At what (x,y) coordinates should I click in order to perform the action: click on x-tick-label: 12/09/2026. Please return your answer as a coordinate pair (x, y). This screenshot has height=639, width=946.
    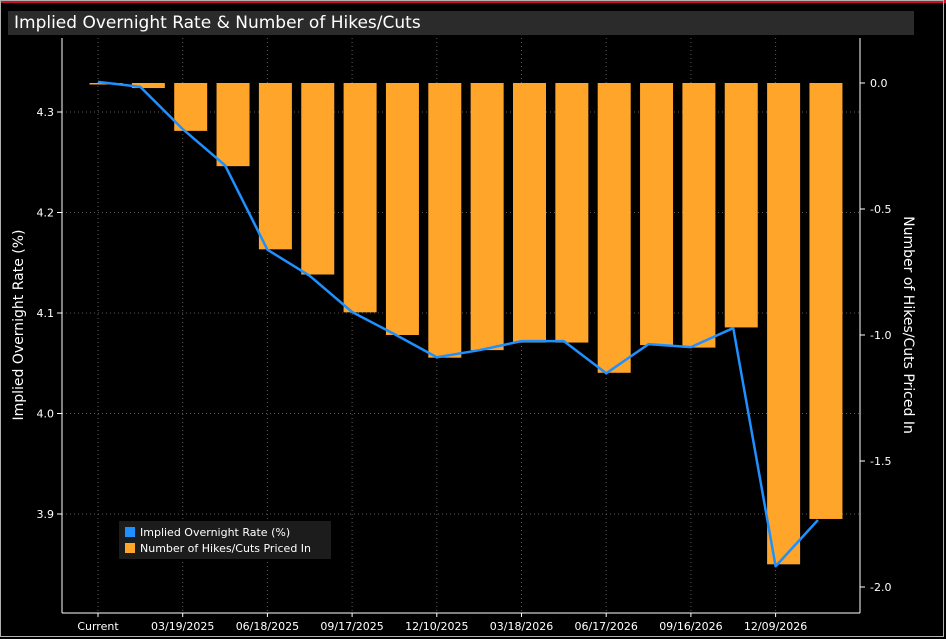
    Looking at the image, I should click on (775, 626).